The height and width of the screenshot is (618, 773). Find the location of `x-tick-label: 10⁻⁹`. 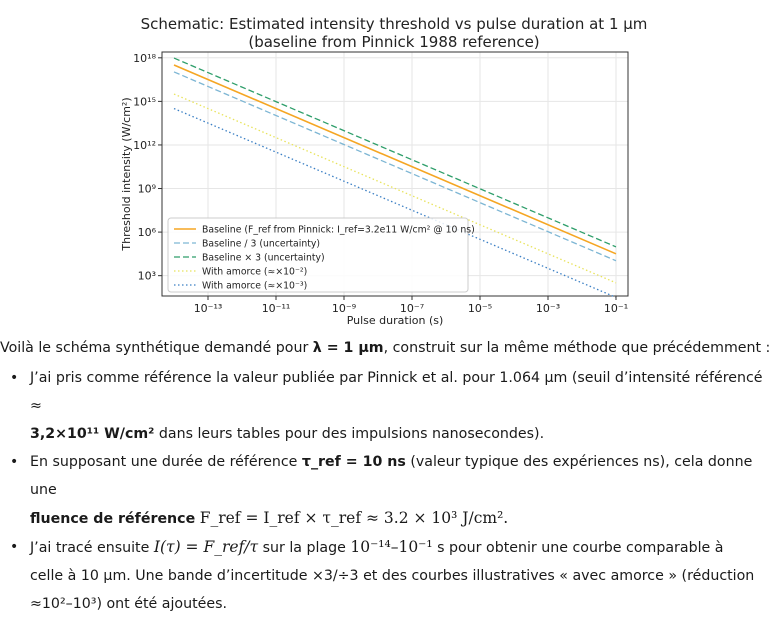

x-tick-label: 10⁻⁹ is located at coordinates (344, 308).